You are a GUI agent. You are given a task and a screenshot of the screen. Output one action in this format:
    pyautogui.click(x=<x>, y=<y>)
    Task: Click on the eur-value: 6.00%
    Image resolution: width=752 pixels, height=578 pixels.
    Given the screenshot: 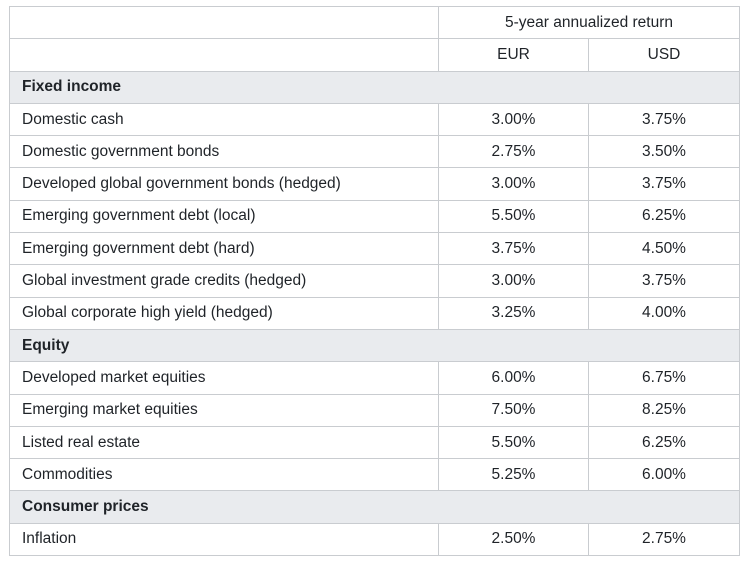 What is the action you would take?
    pyautogui.click(x=513, y=378)
    